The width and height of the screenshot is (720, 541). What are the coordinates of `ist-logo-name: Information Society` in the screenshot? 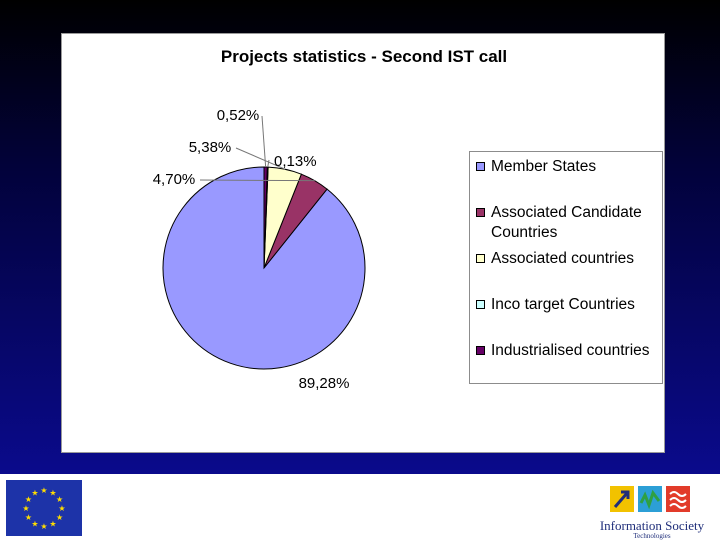 It's located at (652, 525).